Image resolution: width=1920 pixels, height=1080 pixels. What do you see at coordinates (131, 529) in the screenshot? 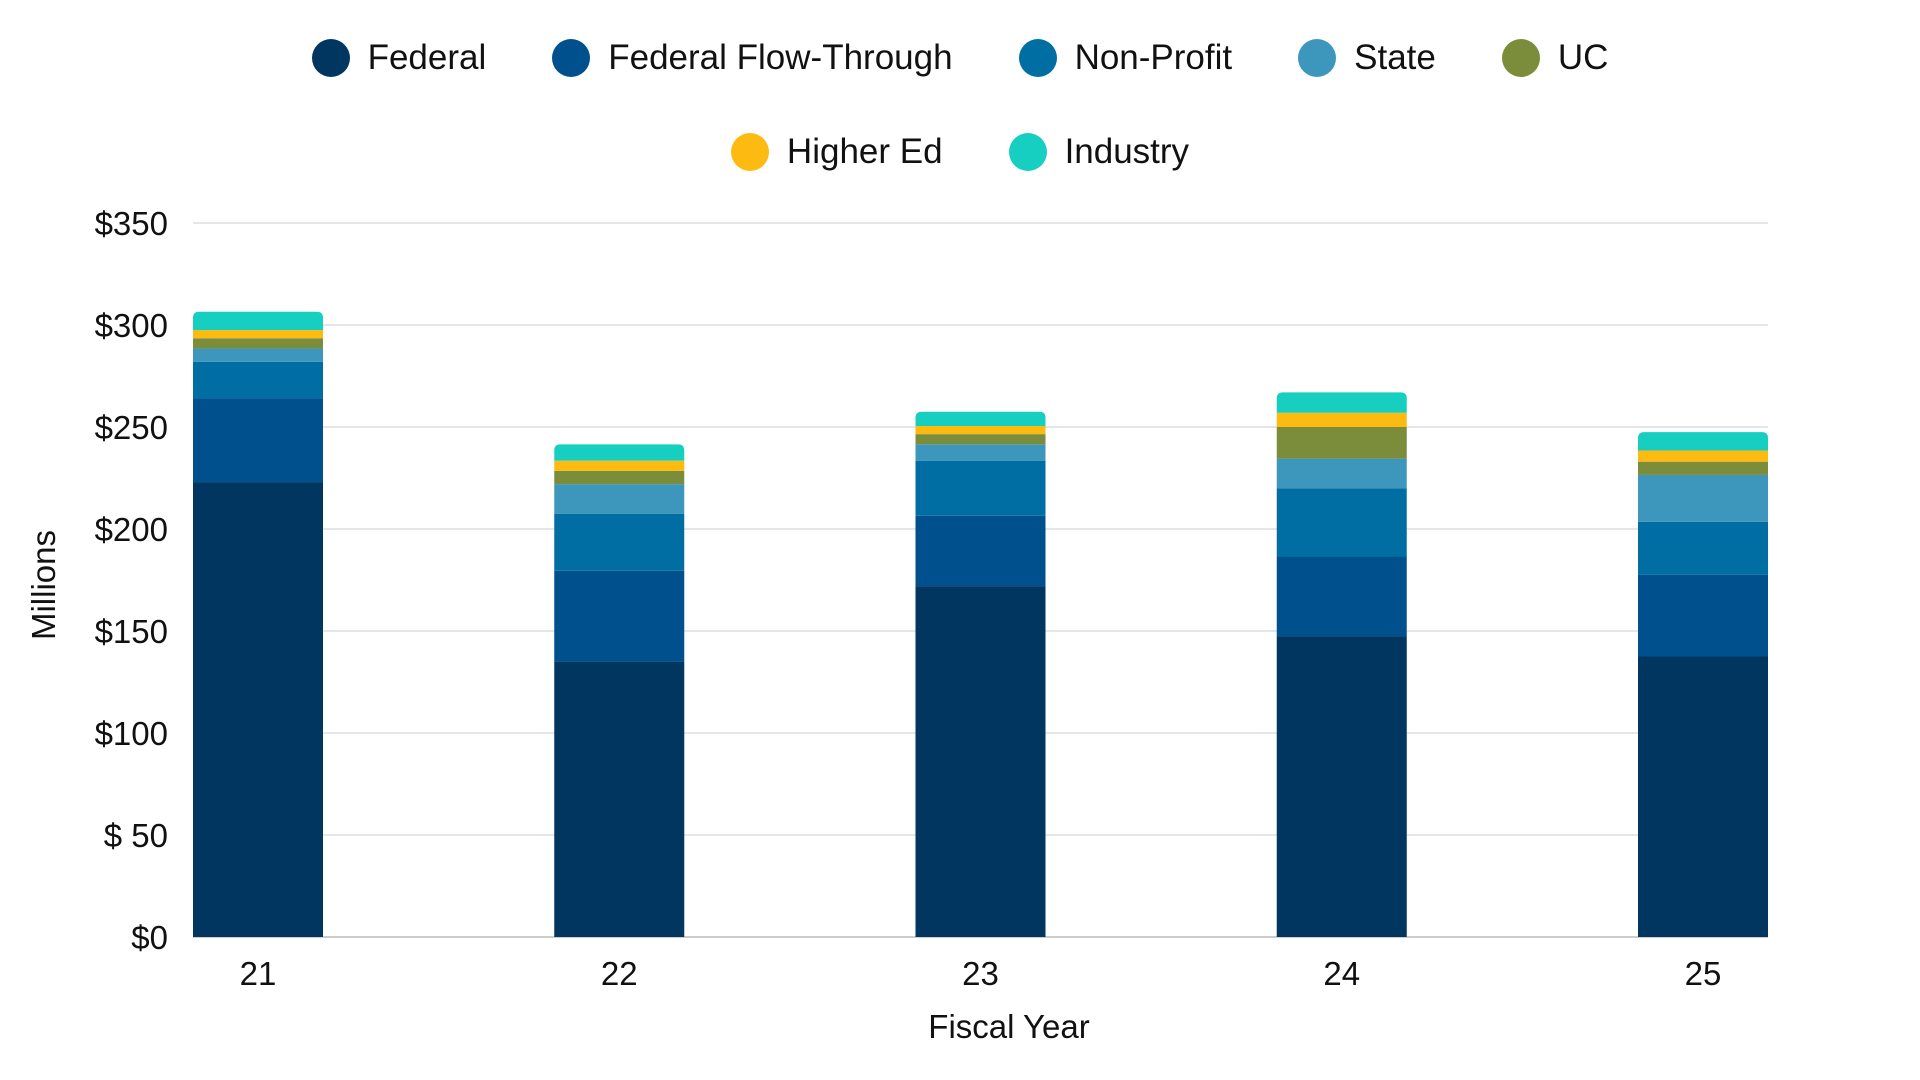
I see `y-tick-label: $200` at bounding box center [131, 529].